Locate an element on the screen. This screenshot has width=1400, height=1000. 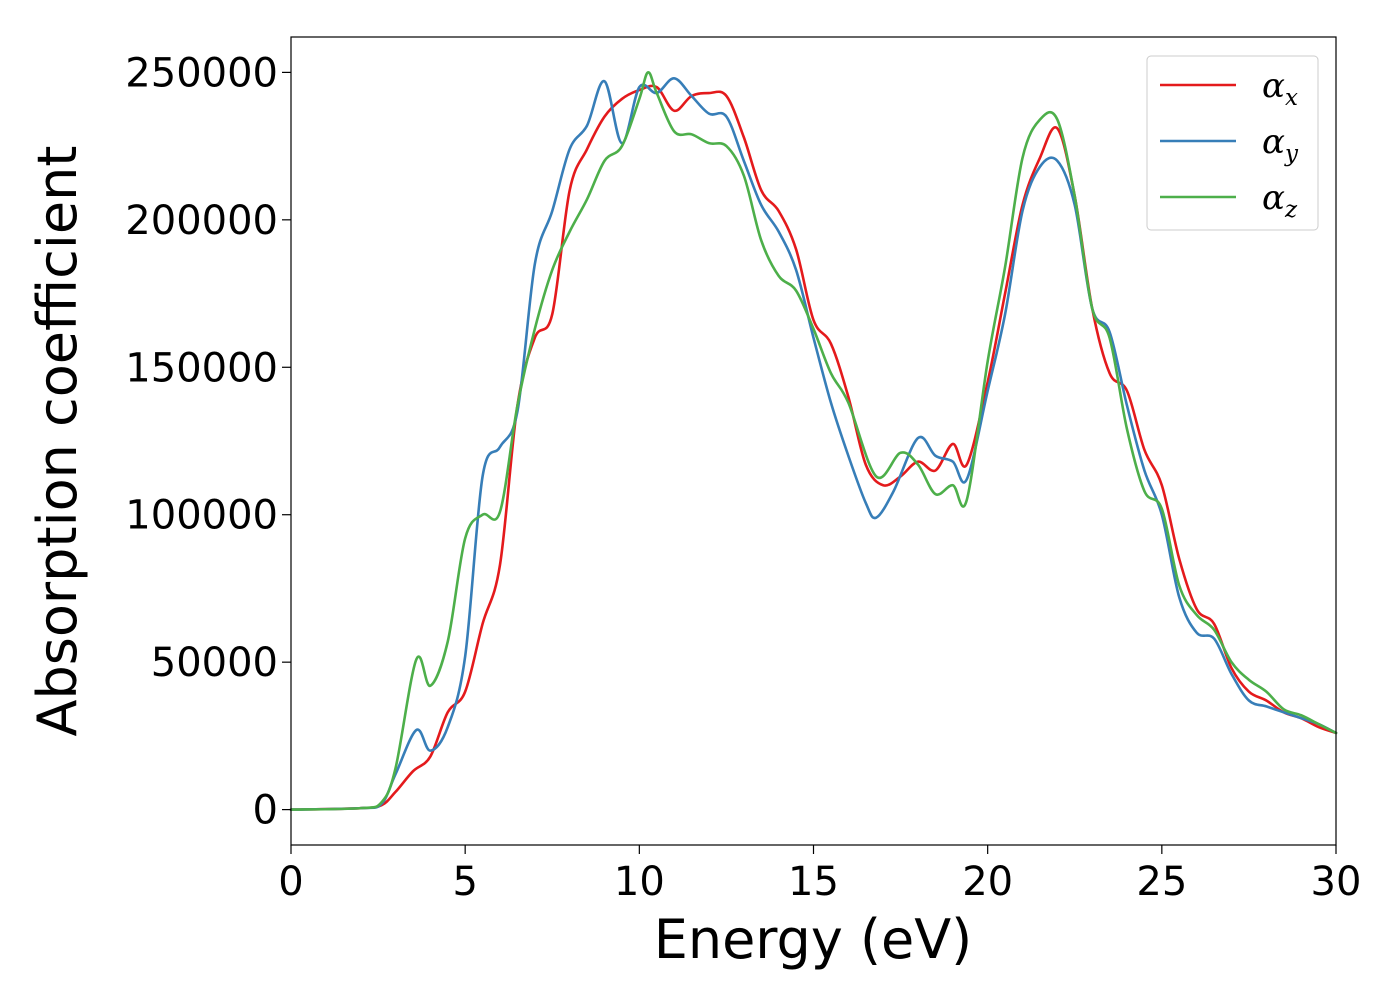
x-axis-ticks: 0 5 10 15 20 25 30 is located at coordinates (819, 875).